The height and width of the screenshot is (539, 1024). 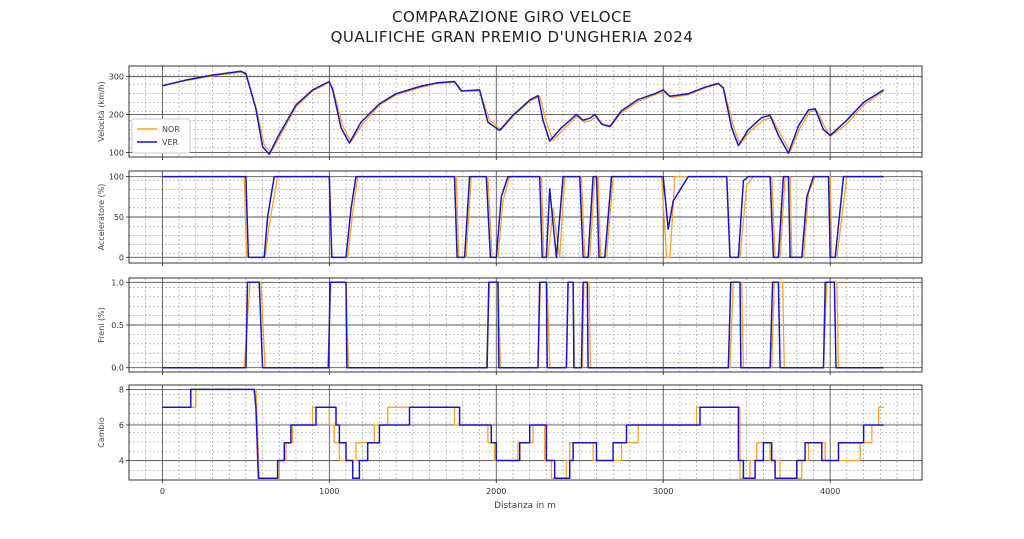 What do you see at coordinates (830, 491) in the screenshot?
I see `x-tick-label: 4000` at bounding box center [830, 491].